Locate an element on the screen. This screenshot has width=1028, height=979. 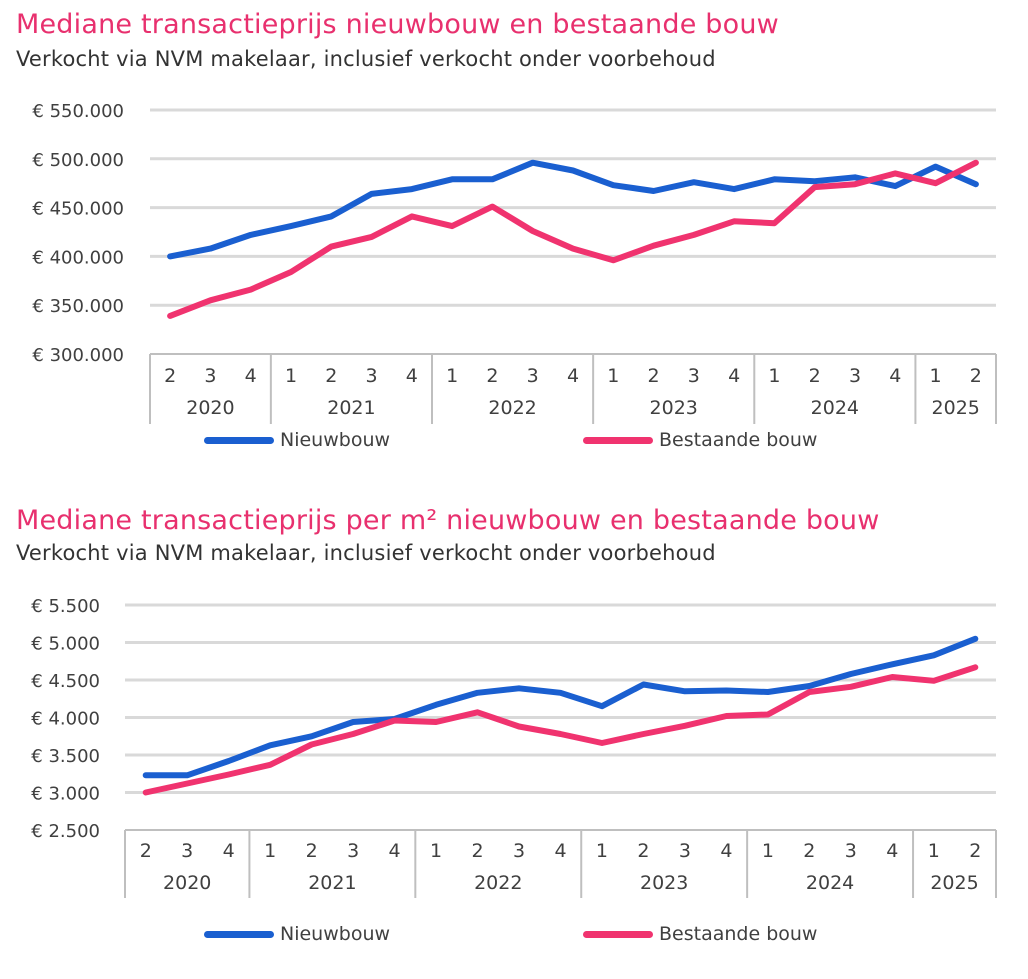
y-tick-label: € 2.500 is located at coordinates (65, 831).